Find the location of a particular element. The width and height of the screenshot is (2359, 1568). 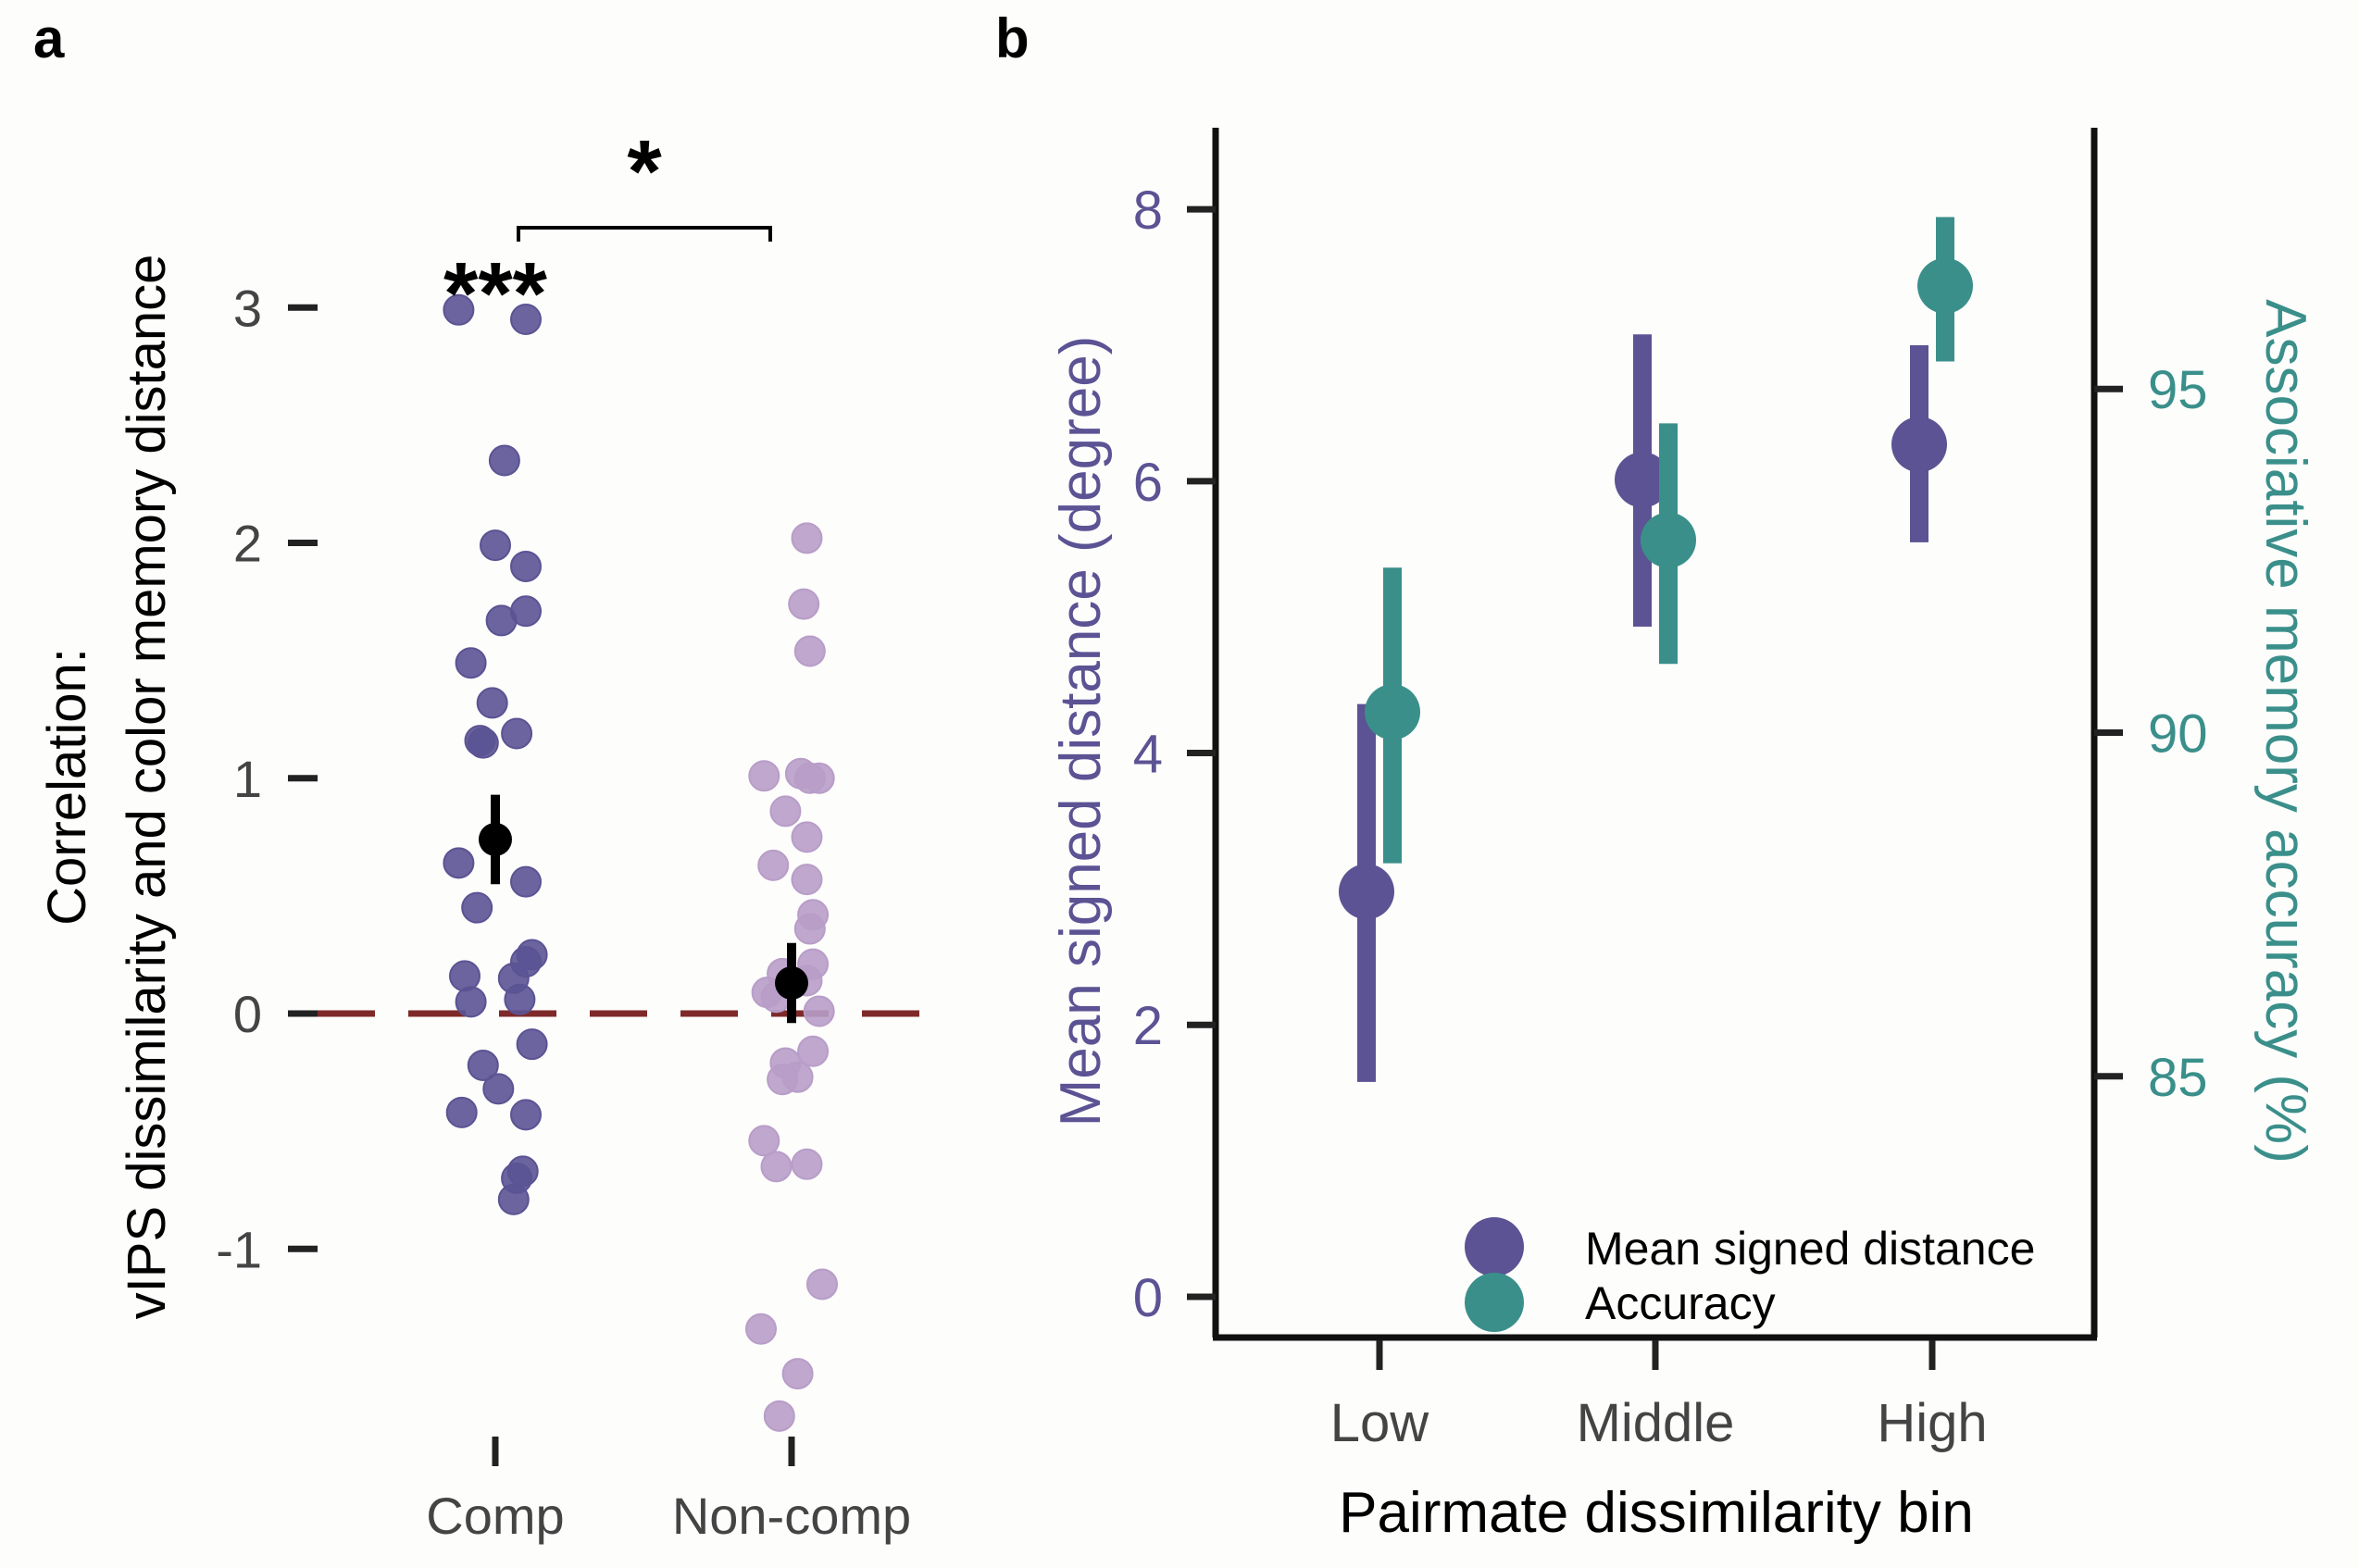

left-y-tick-label: 8 is located at coordinates (1148, 210).